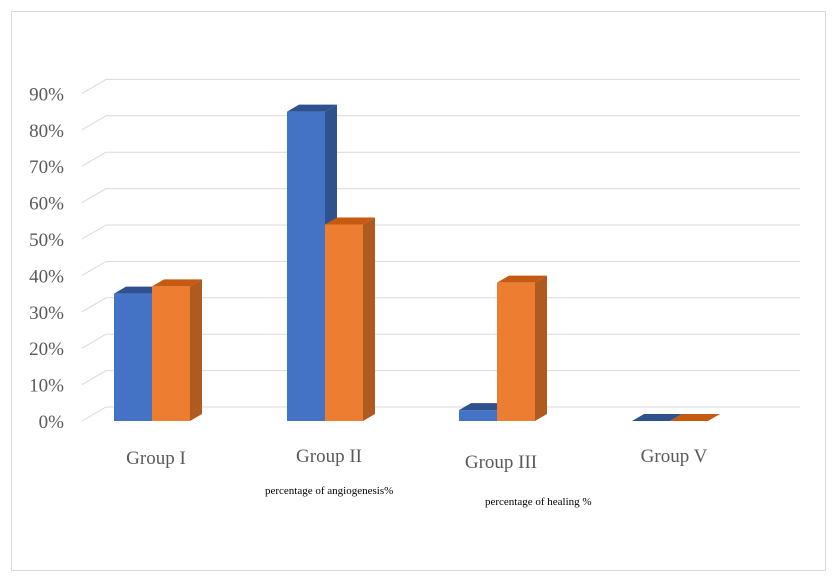 The height and width of the screenshot is (581, 837). What do you see at coordinates (46, 131) in the screenshot?
I see `y-tick-label: 80%` at bounding box center [46, 131].